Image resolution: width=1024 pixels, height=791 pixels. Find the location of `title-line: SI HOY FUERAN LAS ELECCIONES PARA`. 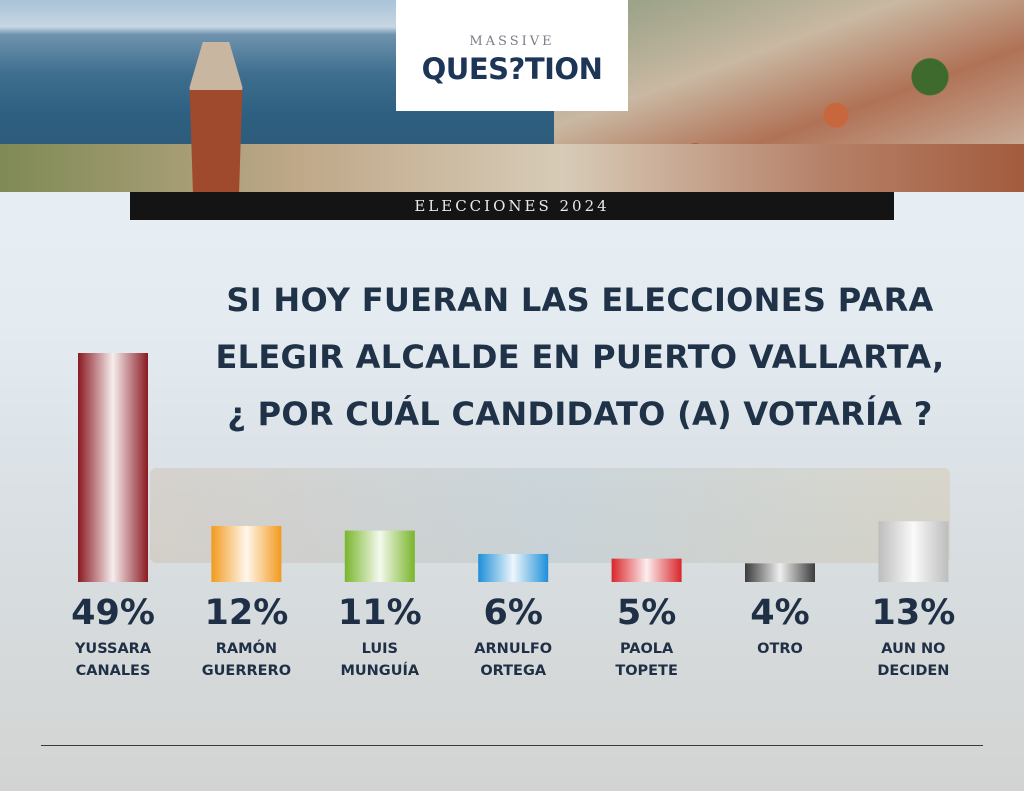

title-line: SI HOY FUERAN LAS ELECCIONES PARA is located at coordinates (580, 300).